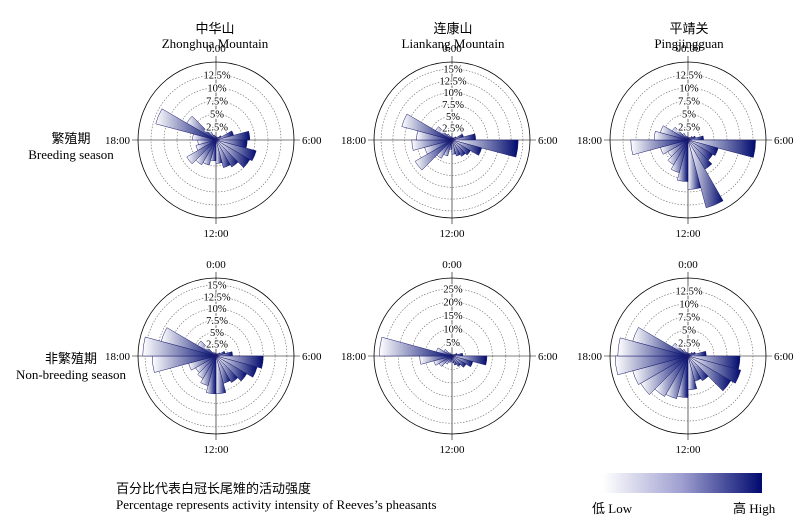 This screenshot has height=517, width=800. Describe the element at coordinates (449, 141) in the screenshot. I see `polar-chart-2: 2.5%5%7.5%10%12.5%15% 0:00 12:00 6:00 18:00` at that location.